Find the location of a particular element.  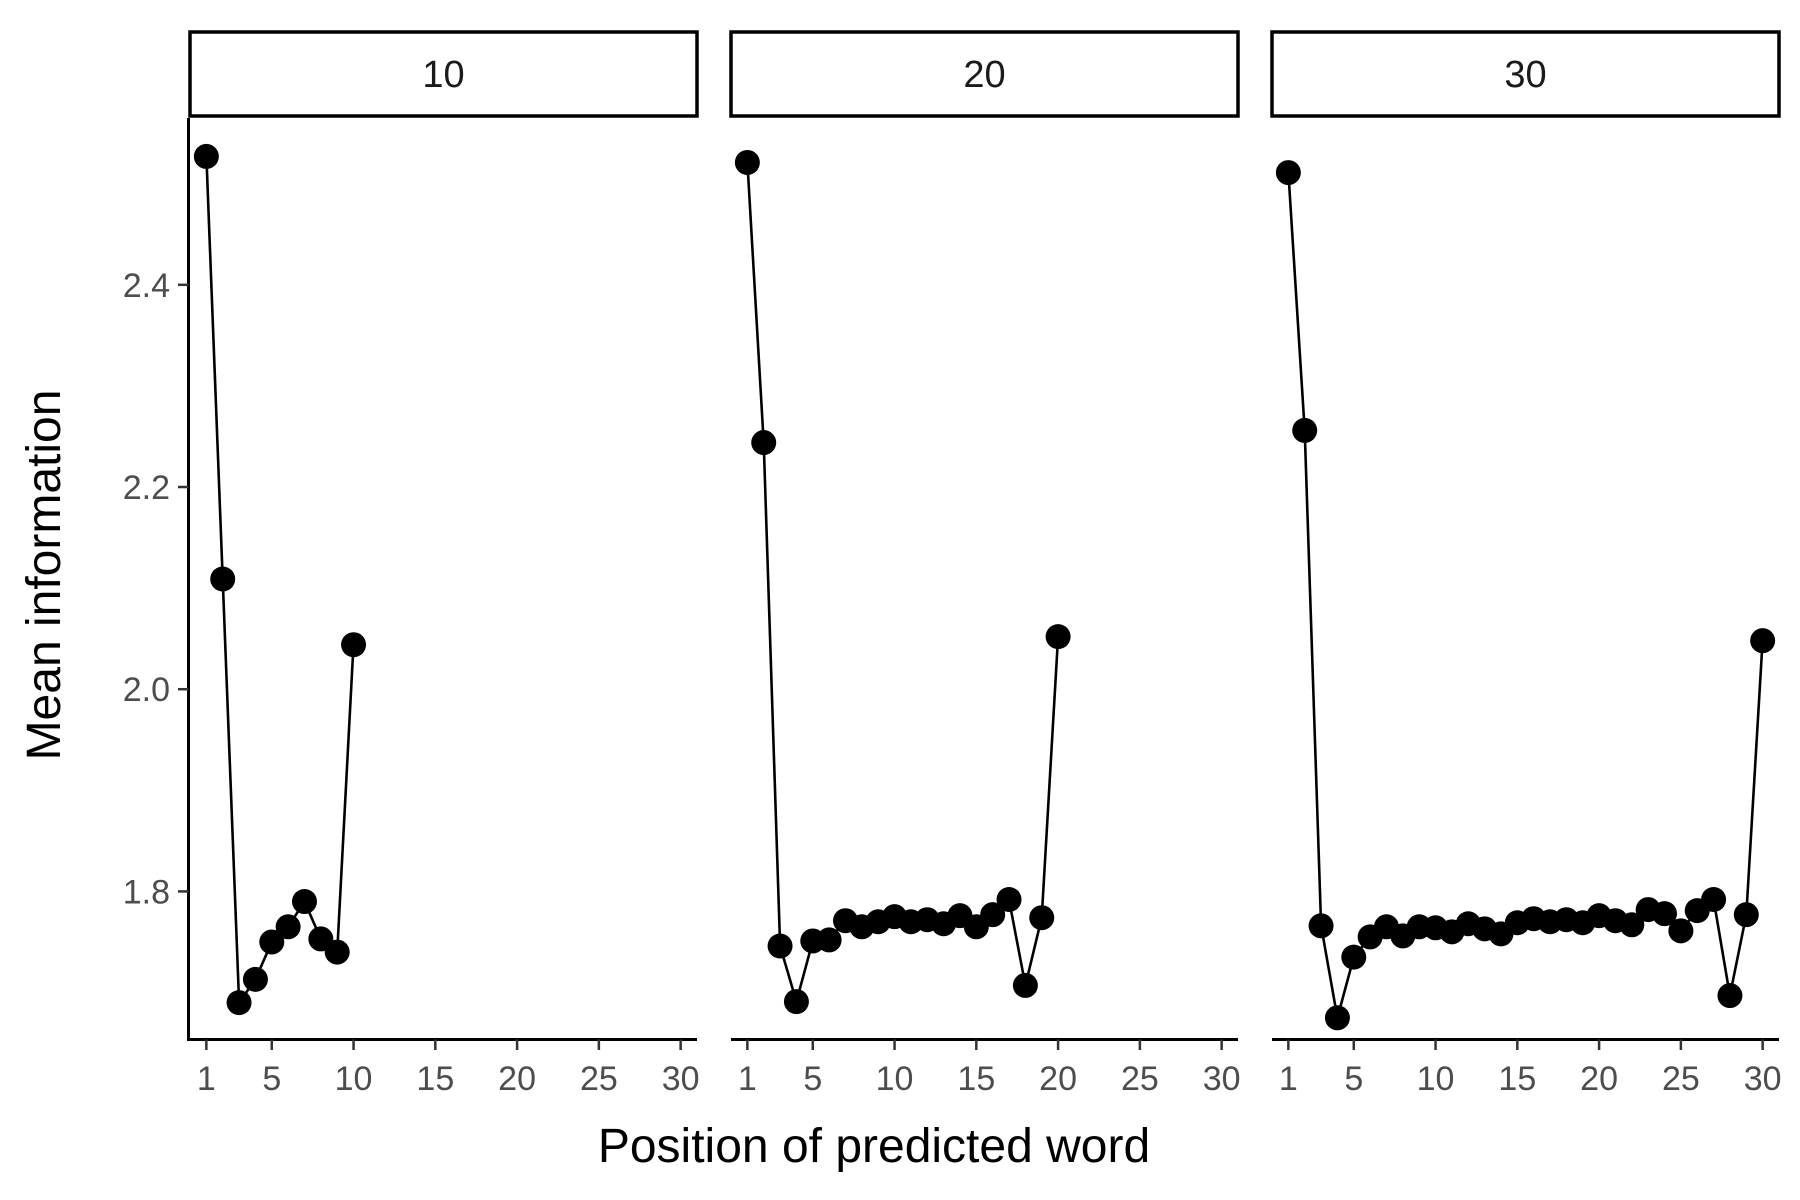

series-line is located at coordinates (903, 584).